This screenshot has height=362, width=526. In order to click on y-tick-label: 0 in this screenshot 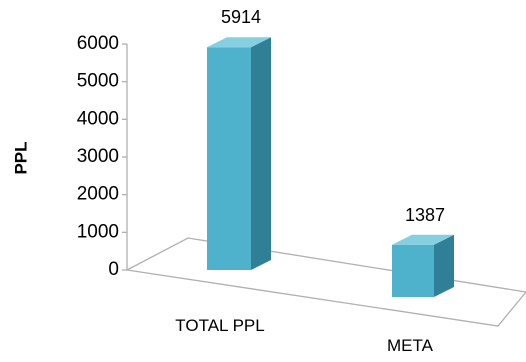, I will do `click(113, 269)`.